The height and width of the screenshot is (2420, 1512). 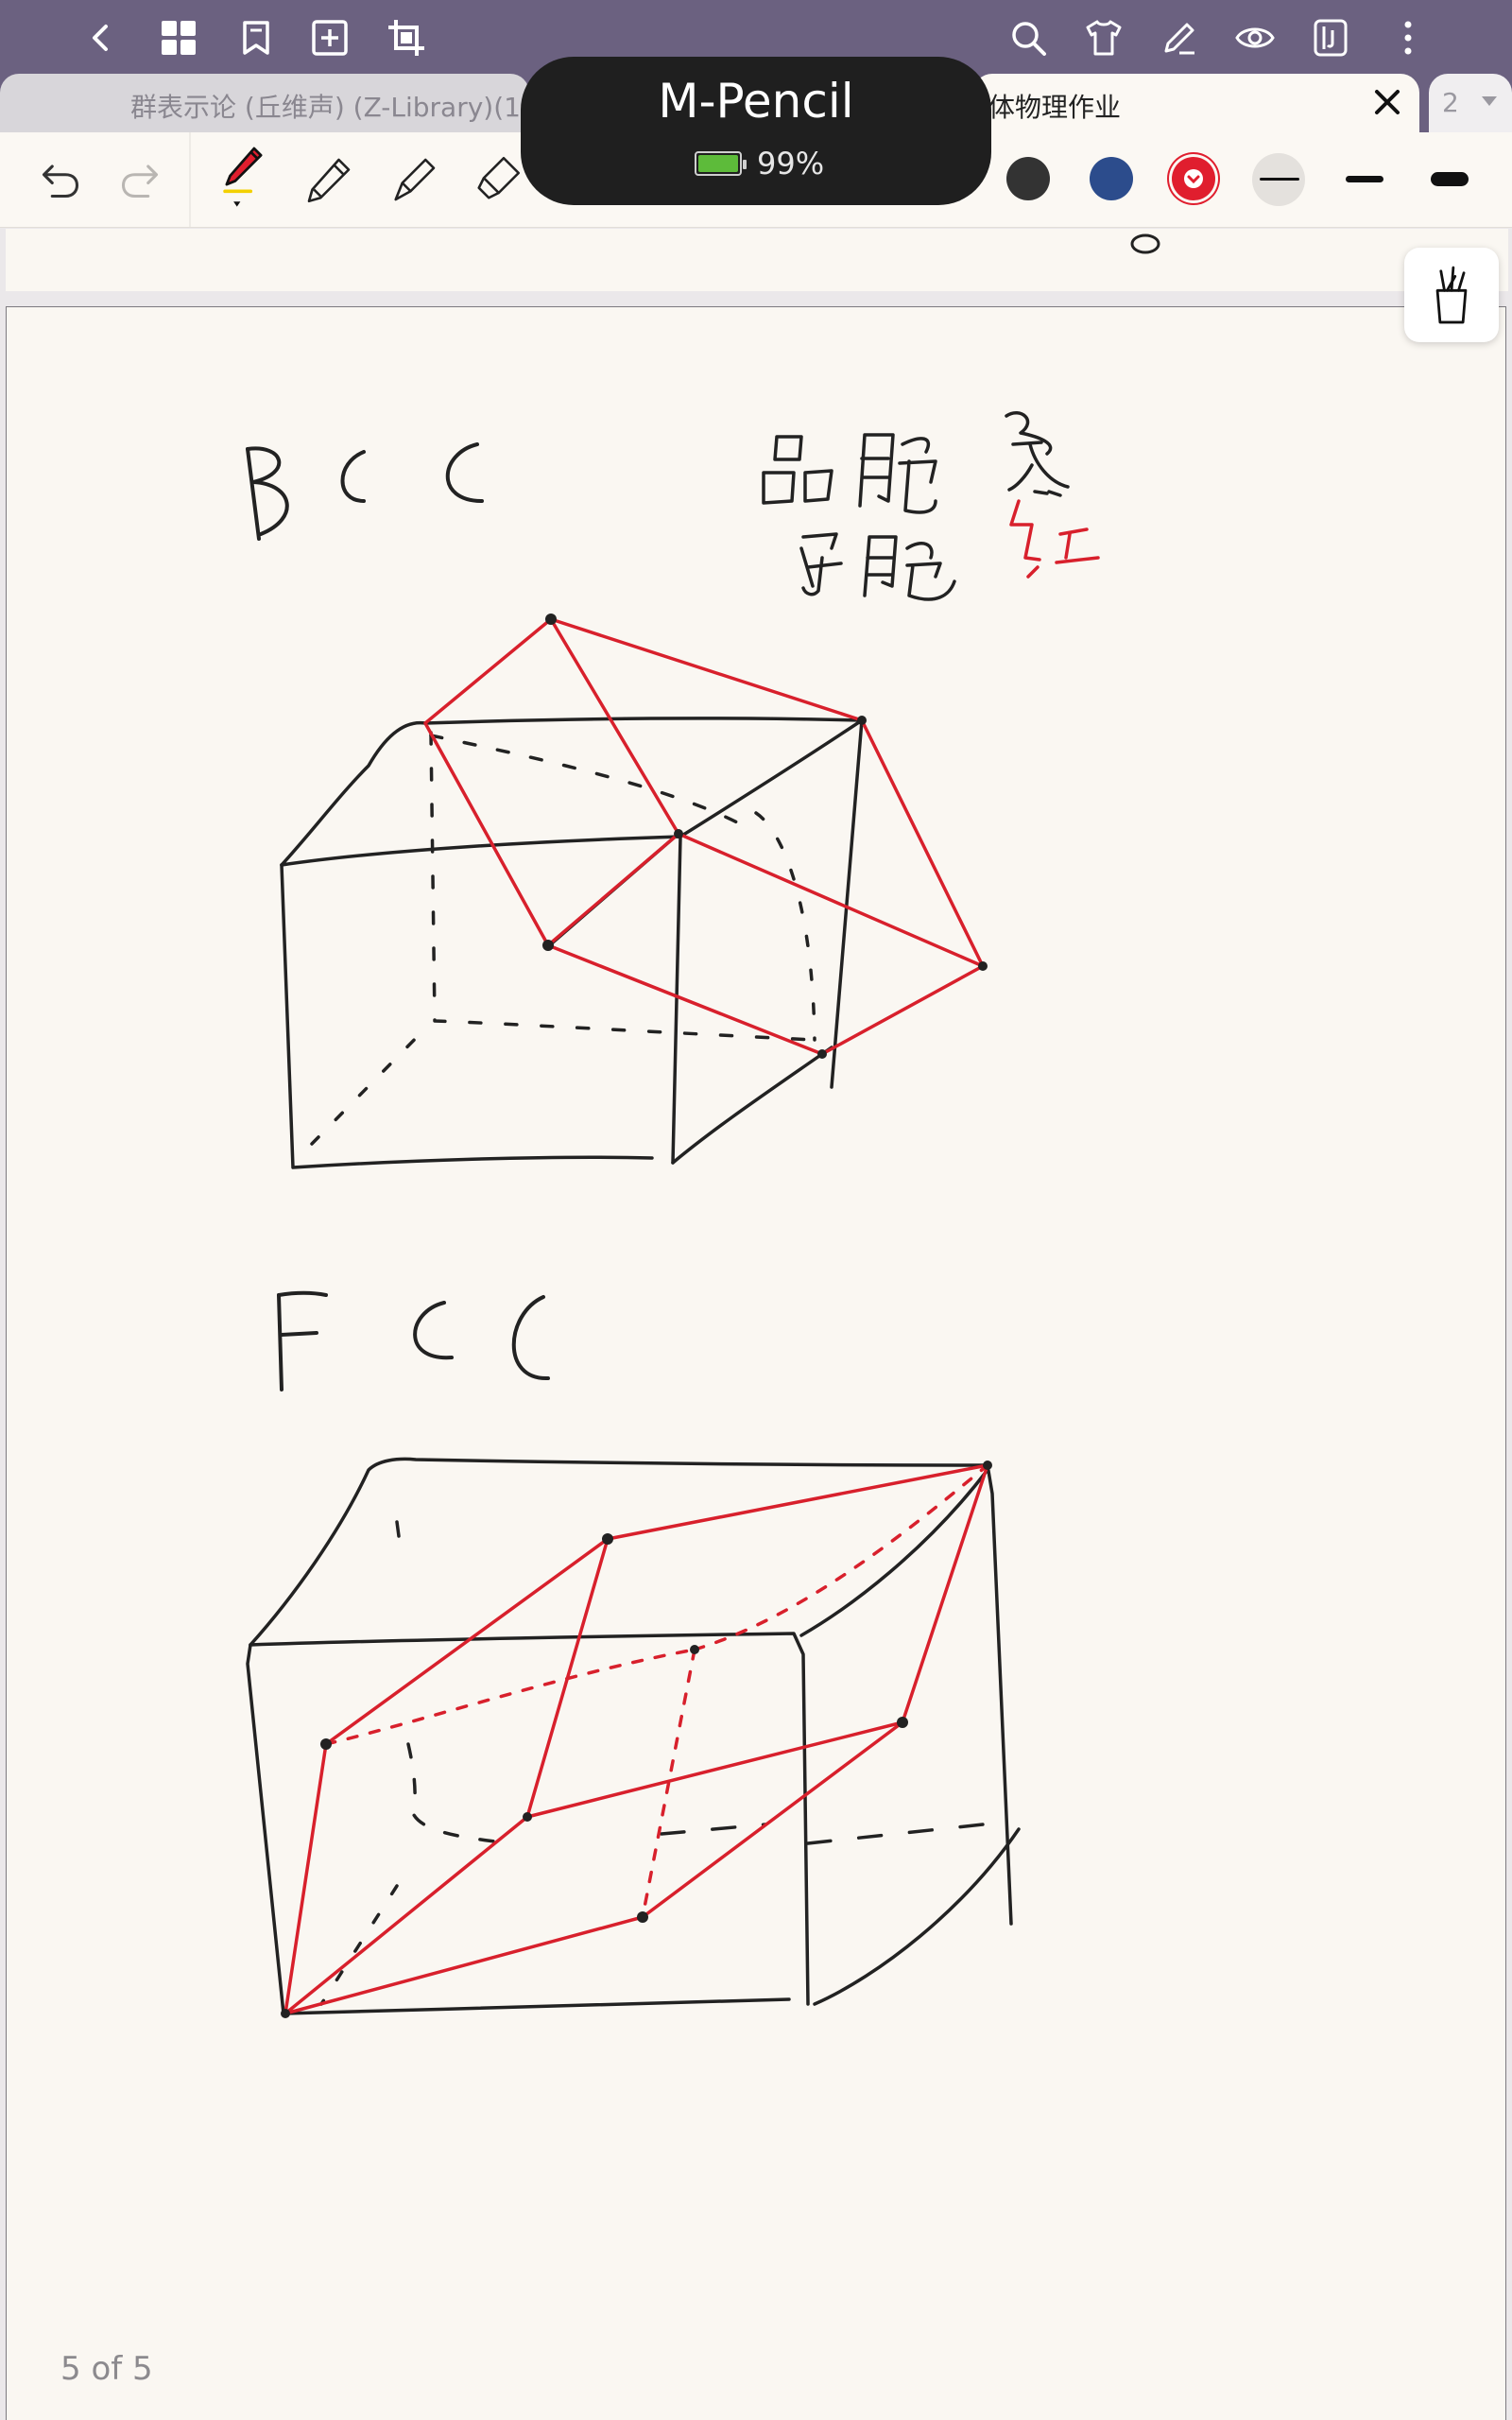 What do you see at coordinates (757, 260) in the screenshot?
I see `previous-page-strip` at bounding box center [757, 260].